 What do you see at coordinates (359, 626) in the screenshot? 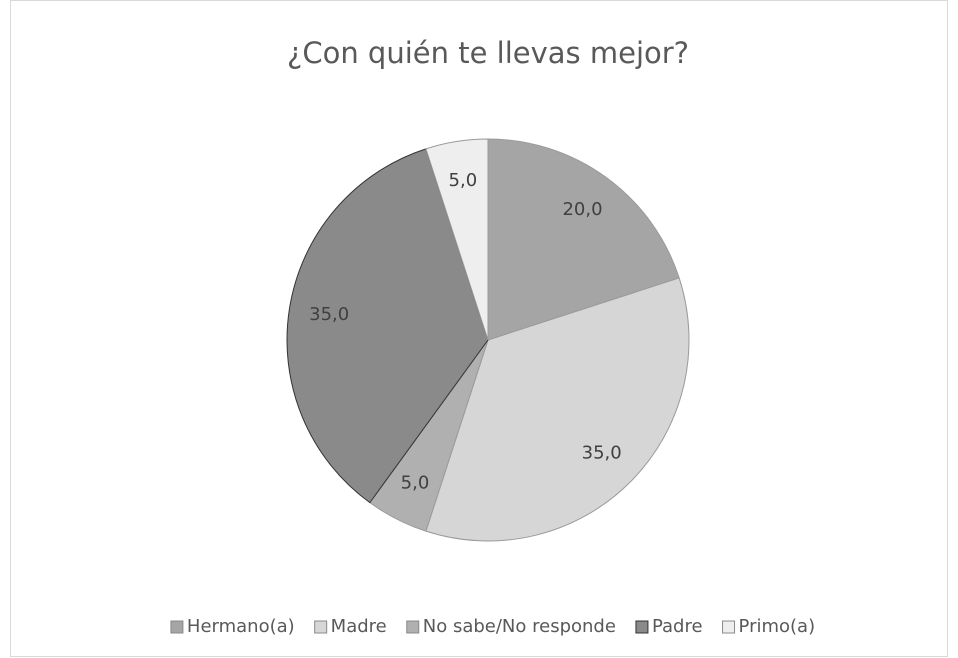
I see `legend-label: Madre` at bounding box center [359, 626].